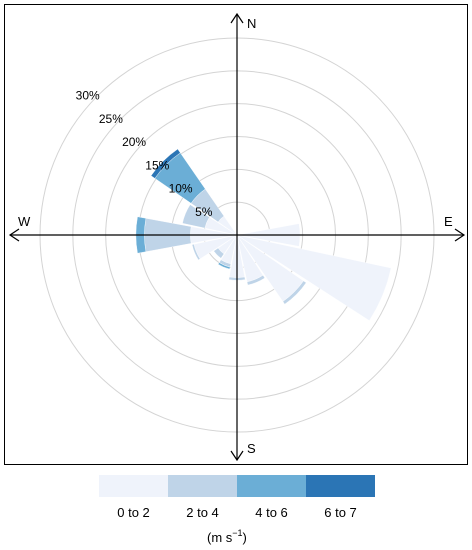  Describe the element at coordinates (181, 189) in the screenshot. I see `radial-tick-label: 10%` at that location.